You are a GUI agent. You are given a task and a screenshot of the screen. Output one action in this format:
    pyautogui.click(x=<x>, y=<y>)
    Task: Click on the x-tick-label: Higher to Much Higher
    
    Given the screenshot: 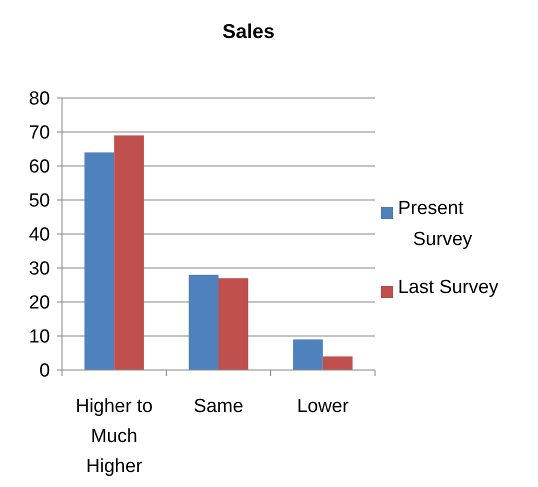 What is the action you would take?
    pyautogui.click(x=114, y=436)
    